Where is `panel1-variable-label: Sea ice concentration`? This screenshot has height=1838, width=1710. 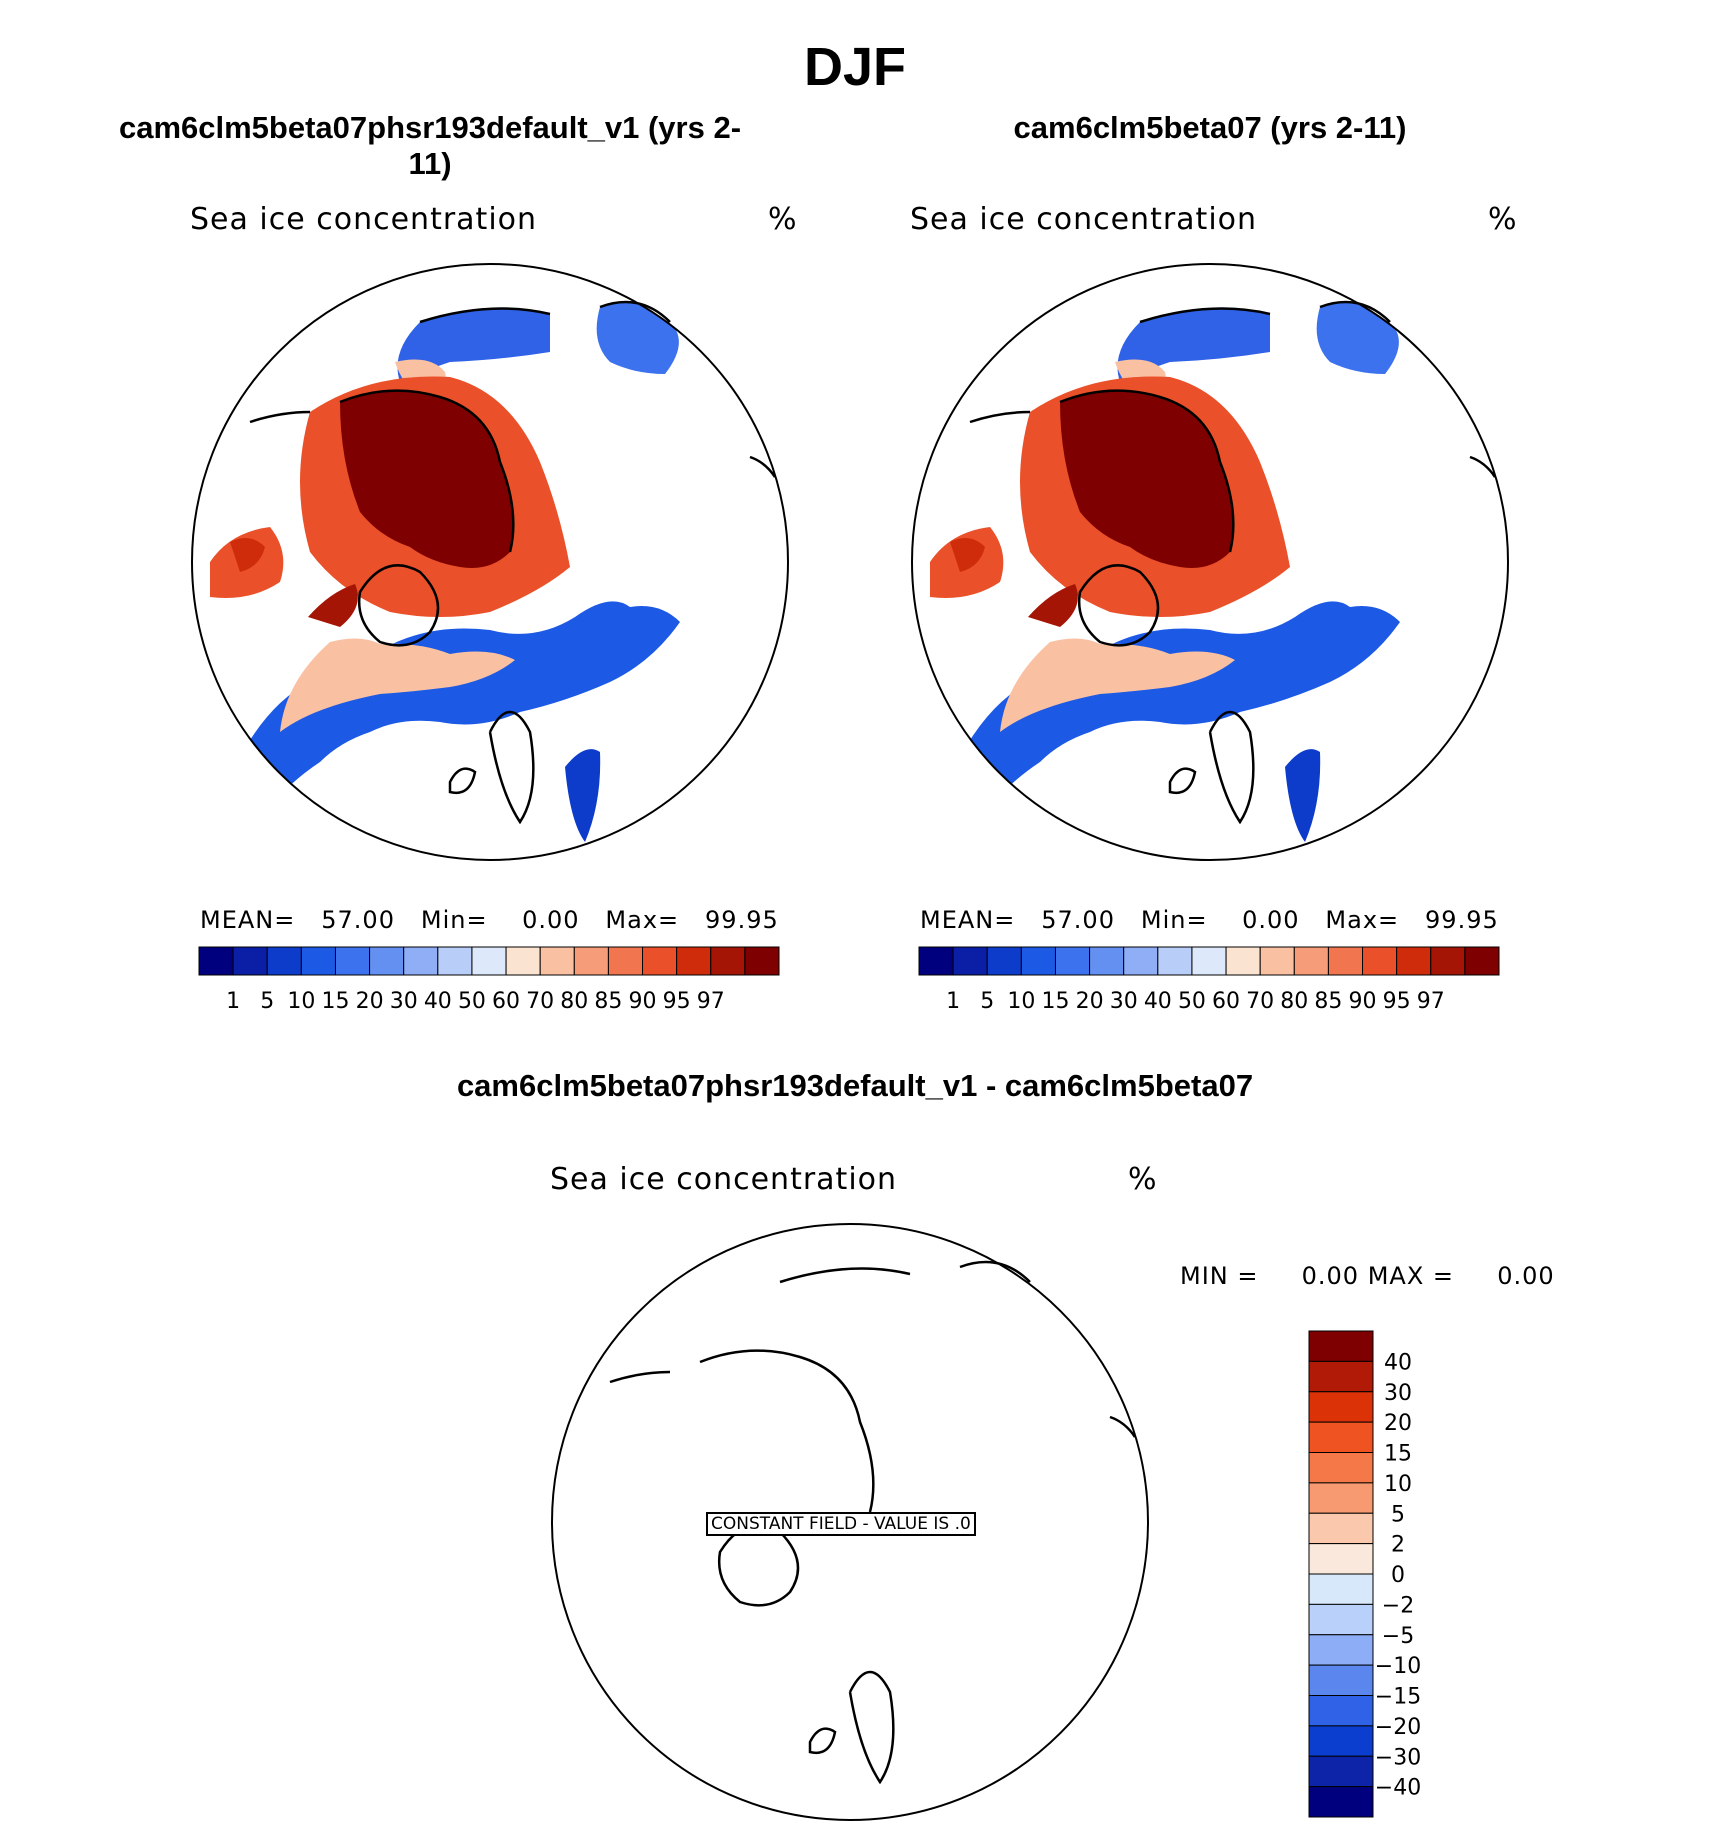 panel1-variable-label: Sea ice concentration is located at coordinates (364, 219).